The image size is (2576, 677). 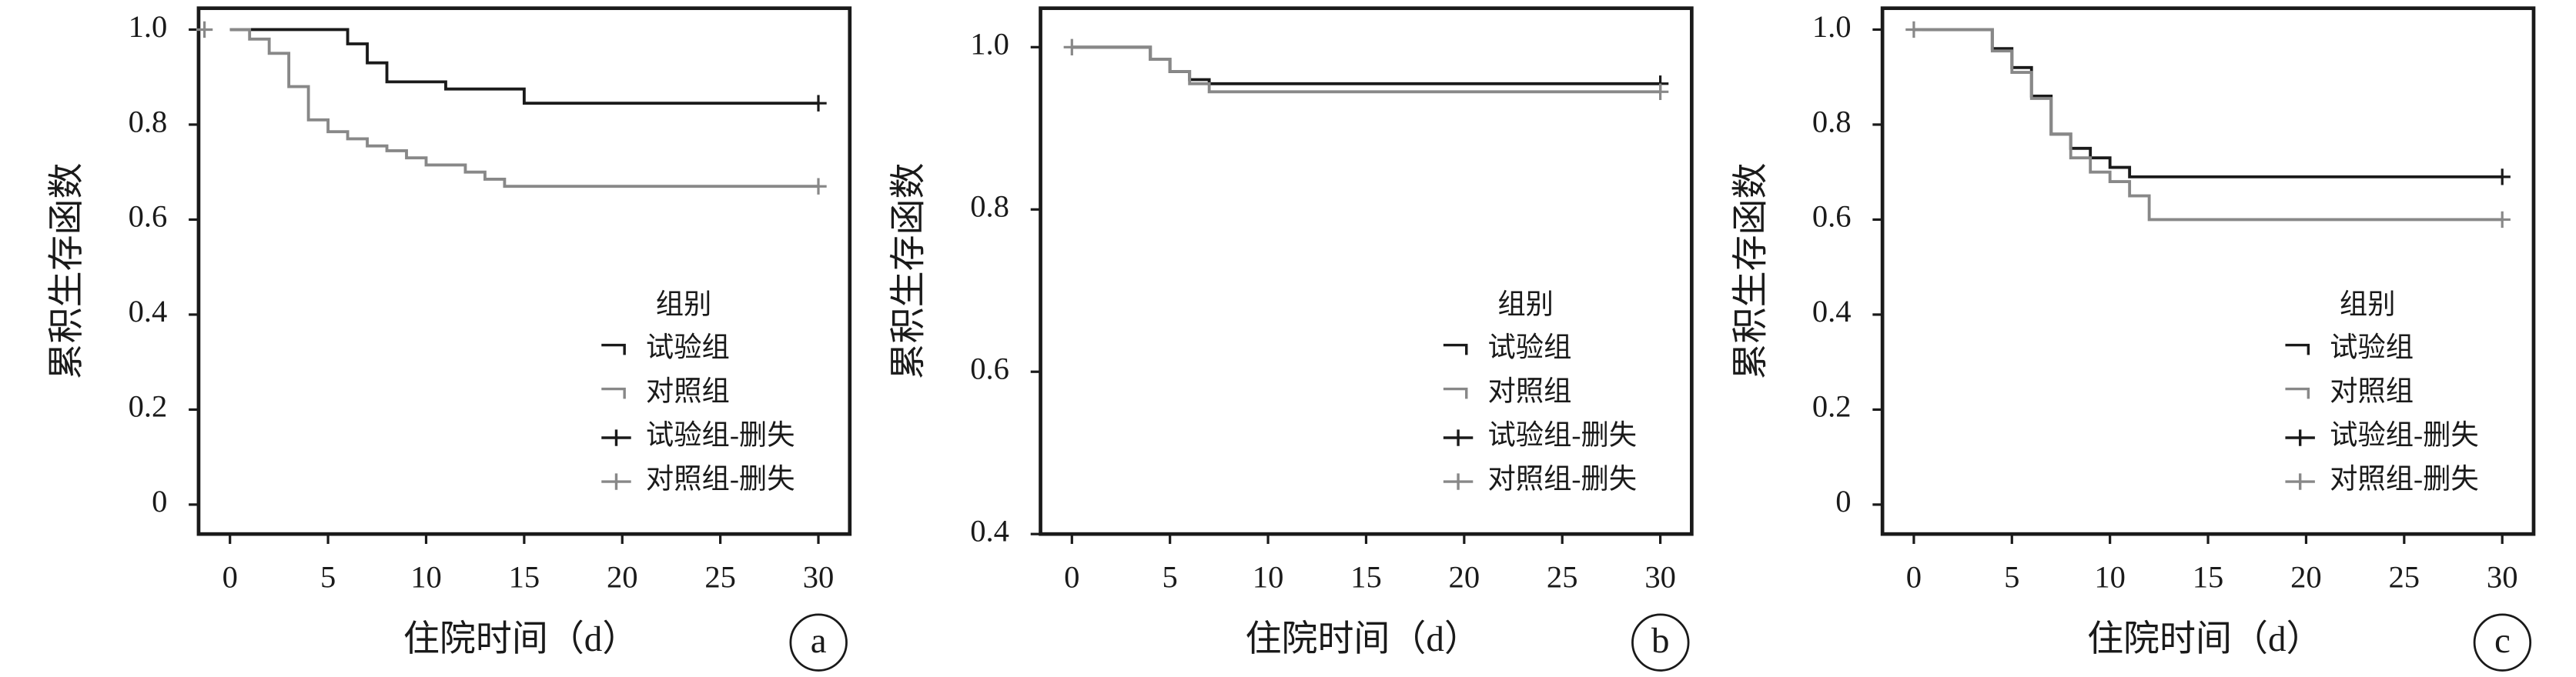 I want to click on panel-label: b, so click(x=1661, y=641).